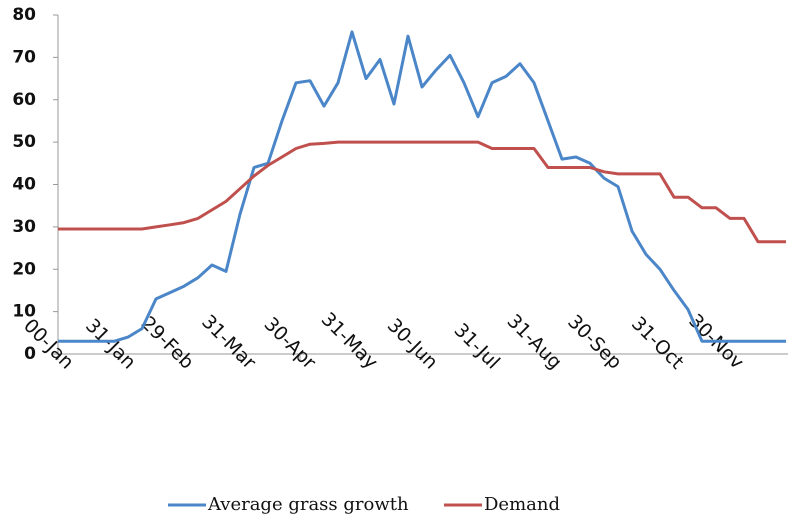  What do you see at coordinates (110, 344) in the screenshot?
I see `x-tick-label: 31-Jan` at bounding box center [110, 344].